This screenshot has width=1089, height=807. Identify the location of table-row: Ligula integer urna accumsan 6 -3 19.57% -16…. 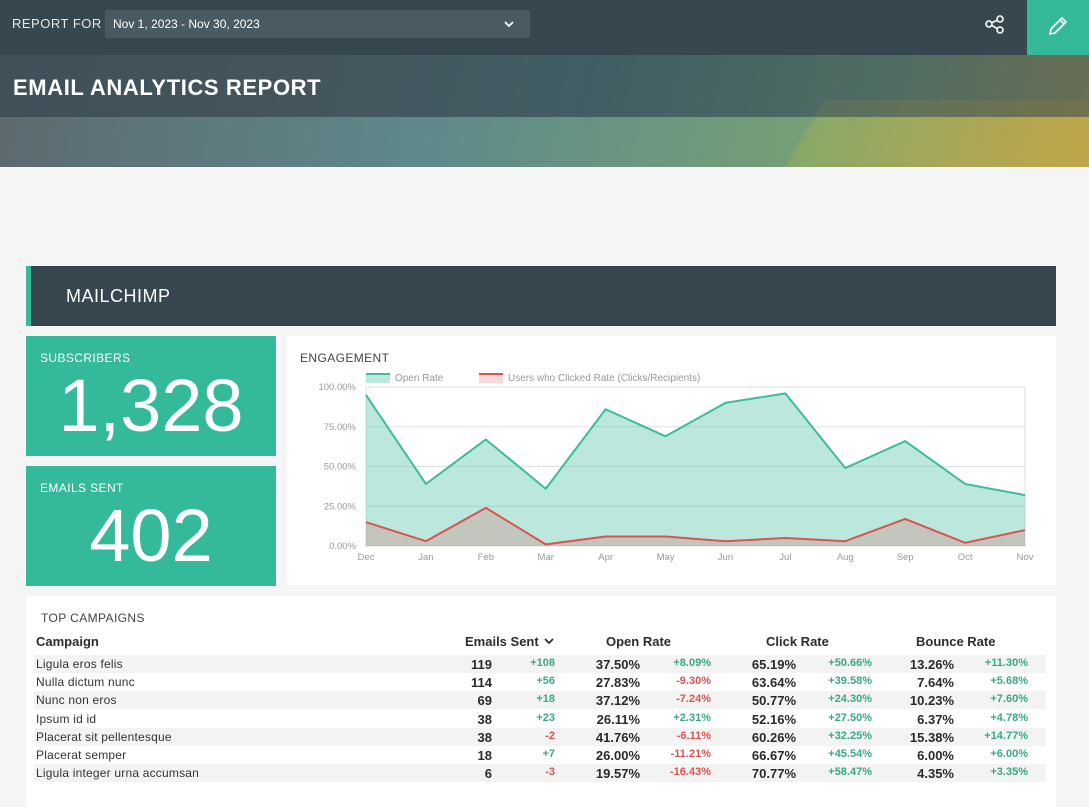
(540, 773).